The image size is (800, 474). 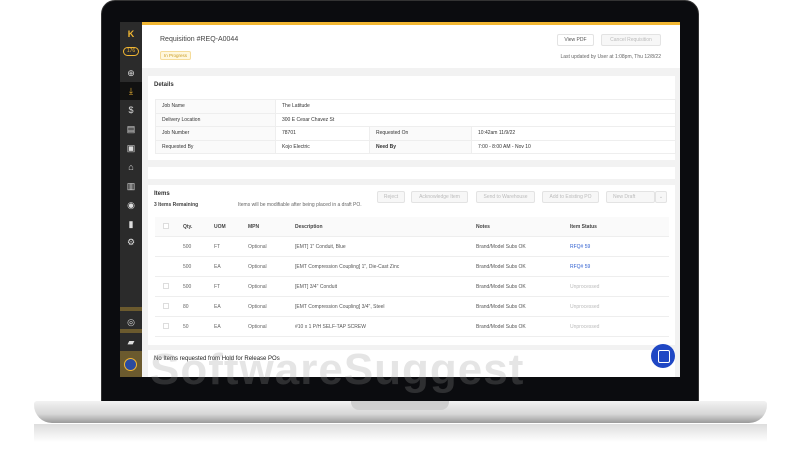 I want to click on acknowledge-item-button: Acknowledge Item, so click(x=439, y=197).